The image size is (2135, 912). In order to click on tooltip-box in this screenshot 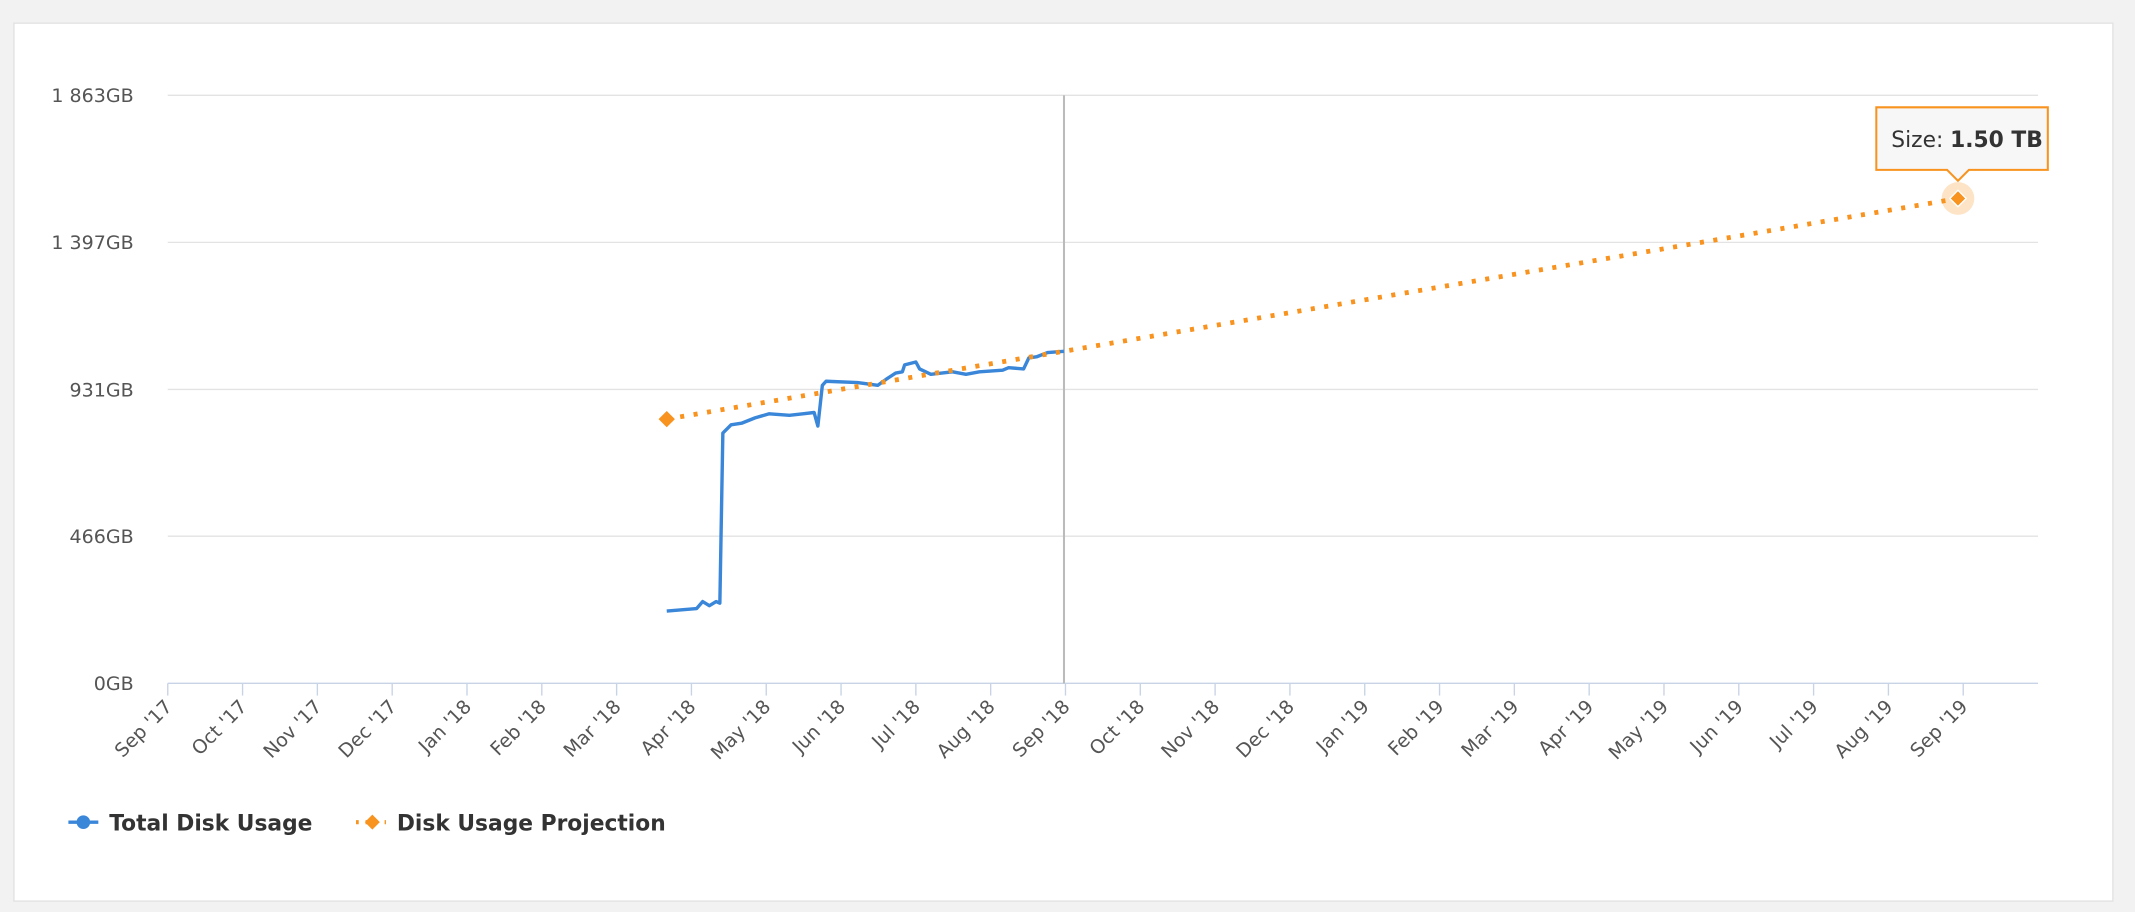, I will do `click(1962, 144)`.